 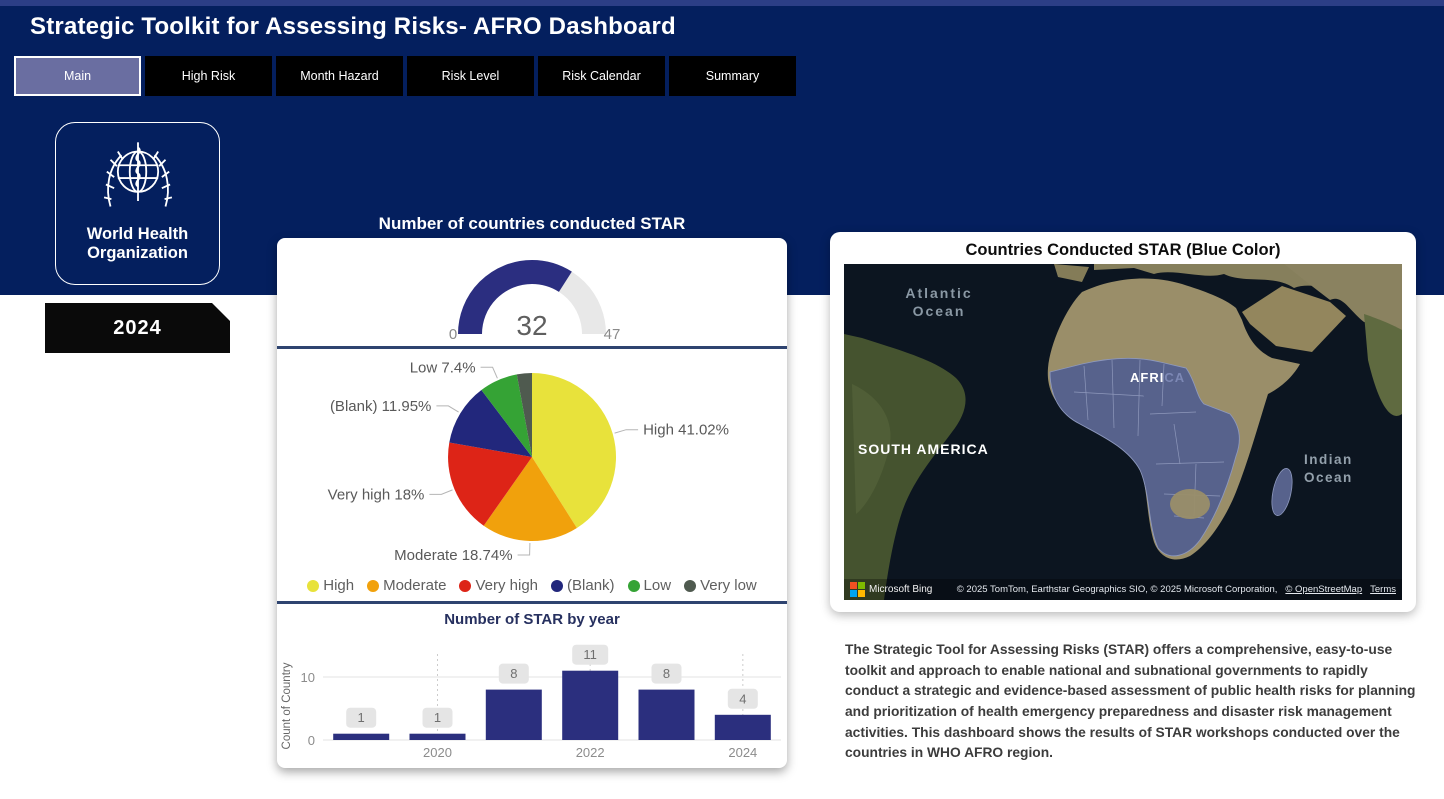 I want to click on land-arabia, so click(x=1294, y=319).